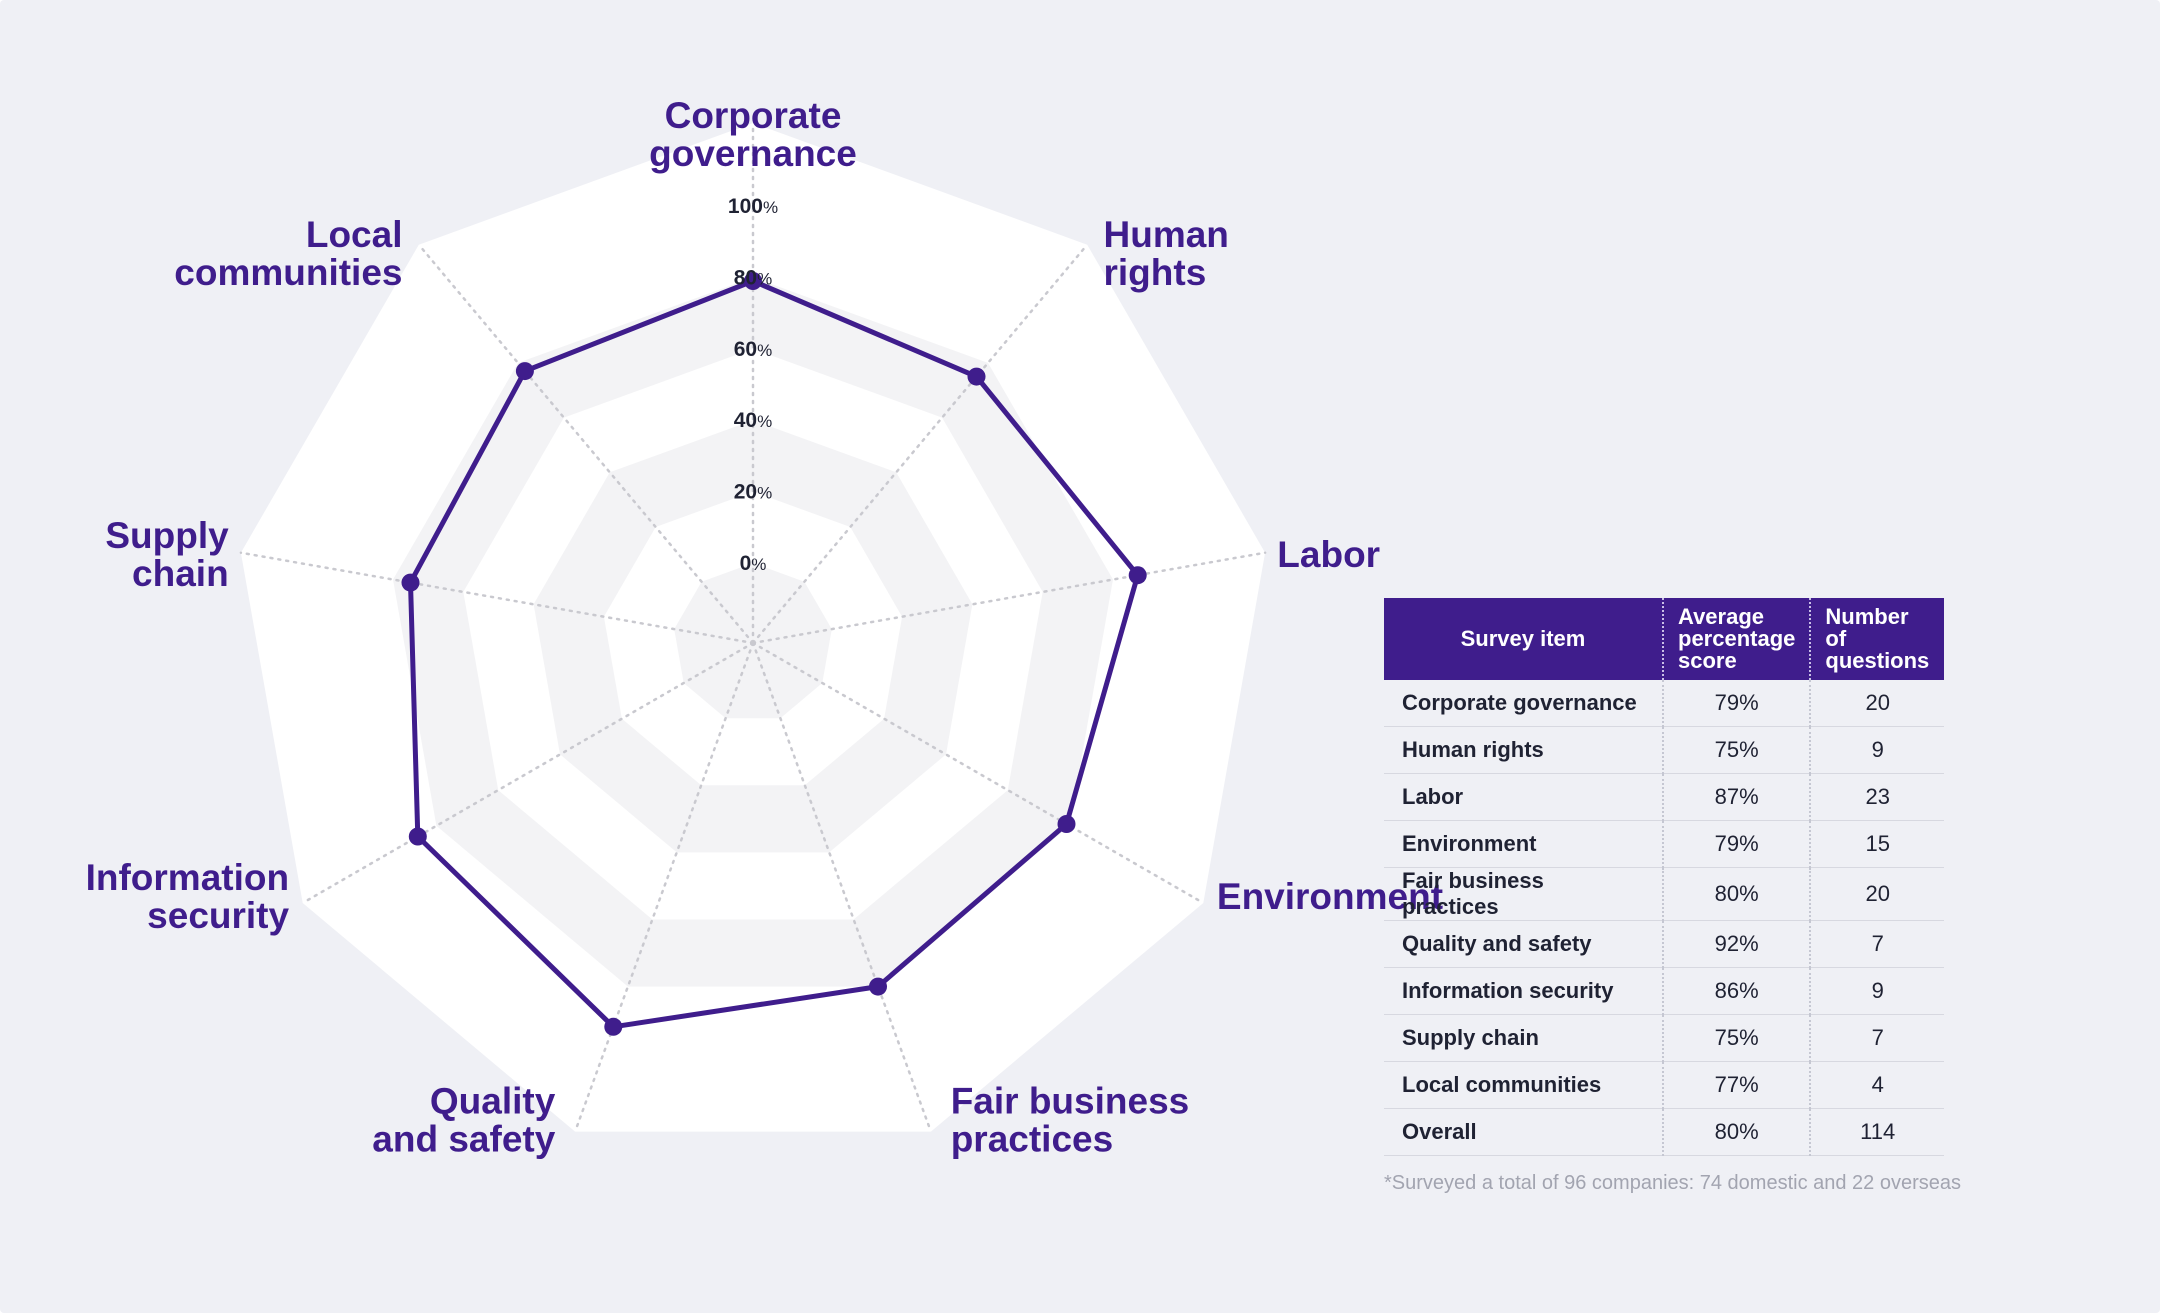  What do you see at coordinates (753, 420) in the screenshot?
I see `radar-tick-label: 40%` at bounding box center [753, 420].